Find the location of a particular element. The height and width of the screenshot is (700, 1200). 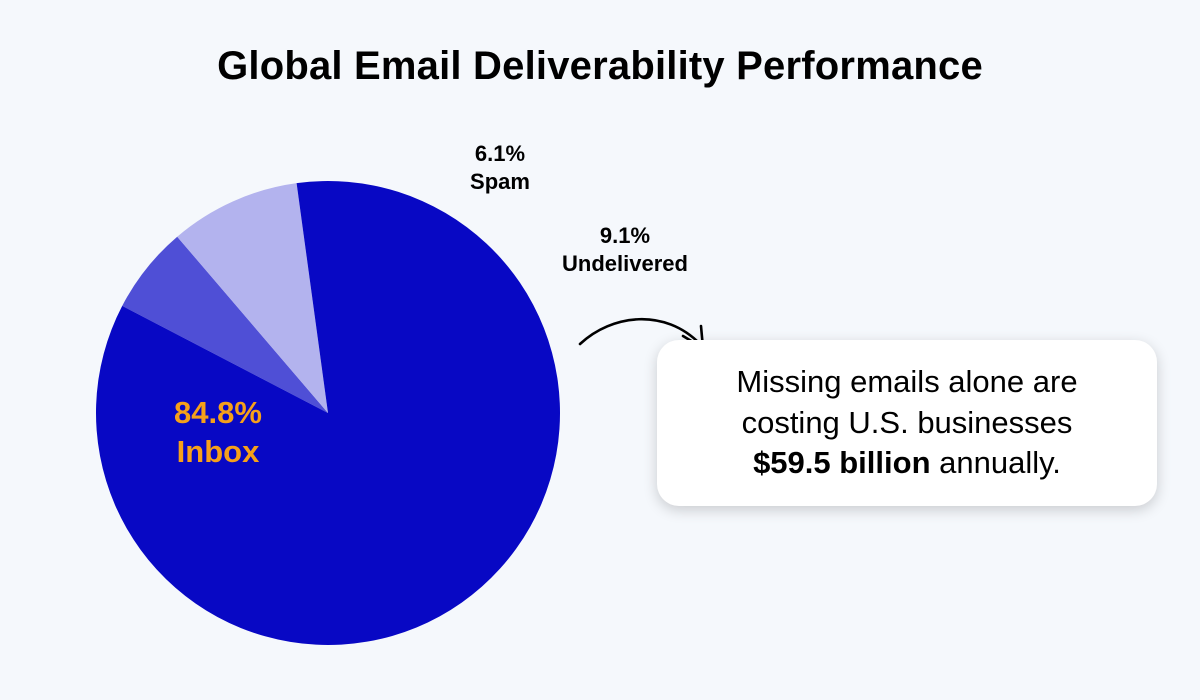

slice-name-undelivered: Undelivered is located at coordinates (625, 263).